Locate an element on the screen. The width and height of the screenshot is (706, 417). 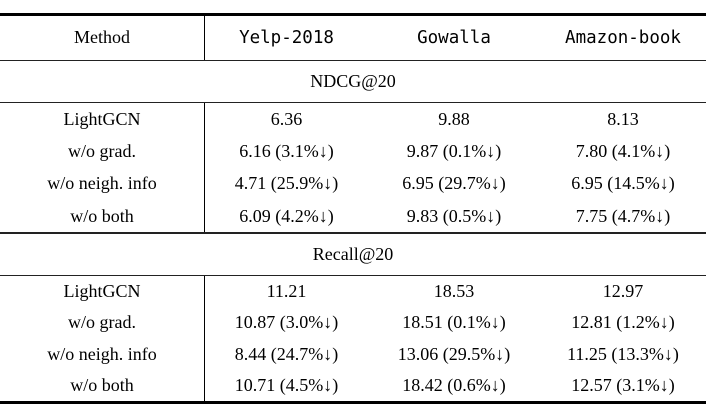
value-cell-yelp: 11.21 is located at coordinates (286, 291).